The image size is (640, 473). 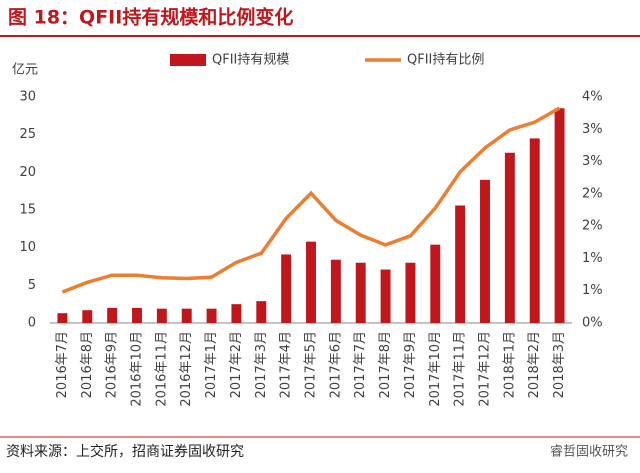 I want to click on x-tick-label: 2017年11月, so click(x=460, y=369).